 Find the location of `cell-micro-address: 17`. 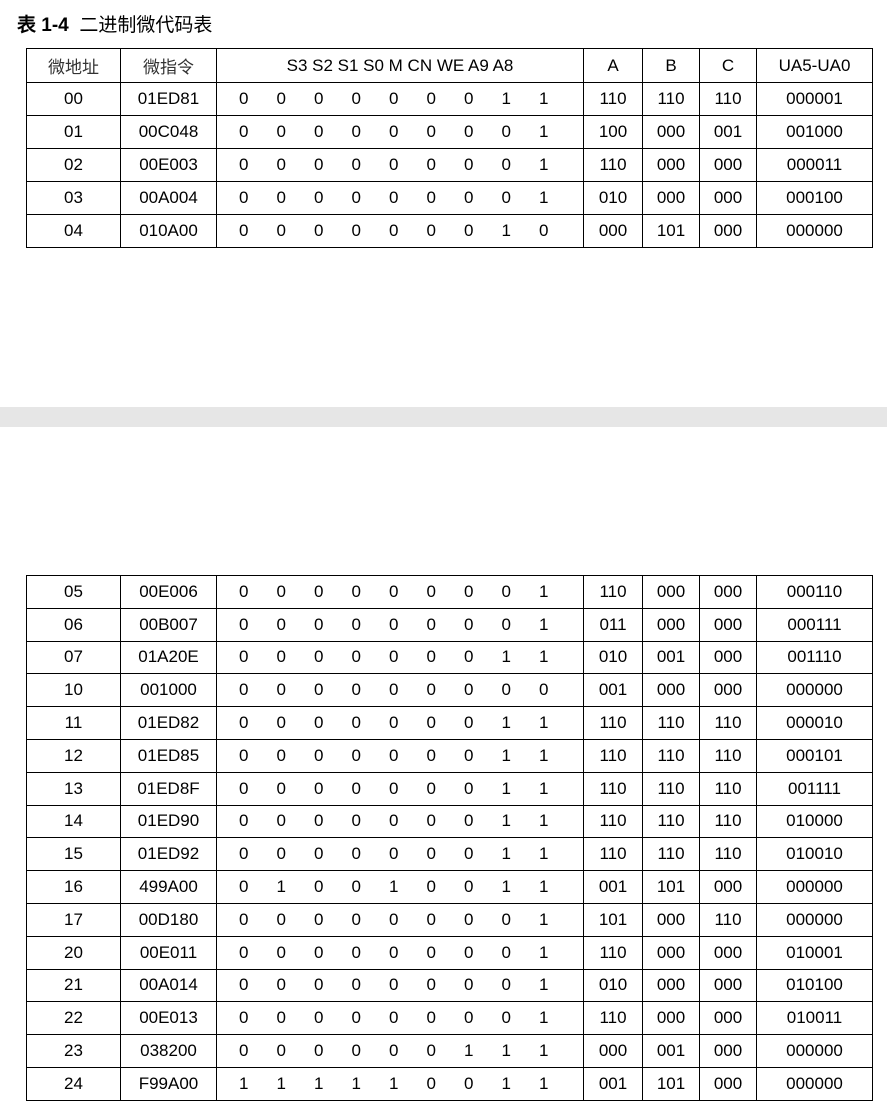

cell-micro-address: 17 is located at coordinates (73, 919).